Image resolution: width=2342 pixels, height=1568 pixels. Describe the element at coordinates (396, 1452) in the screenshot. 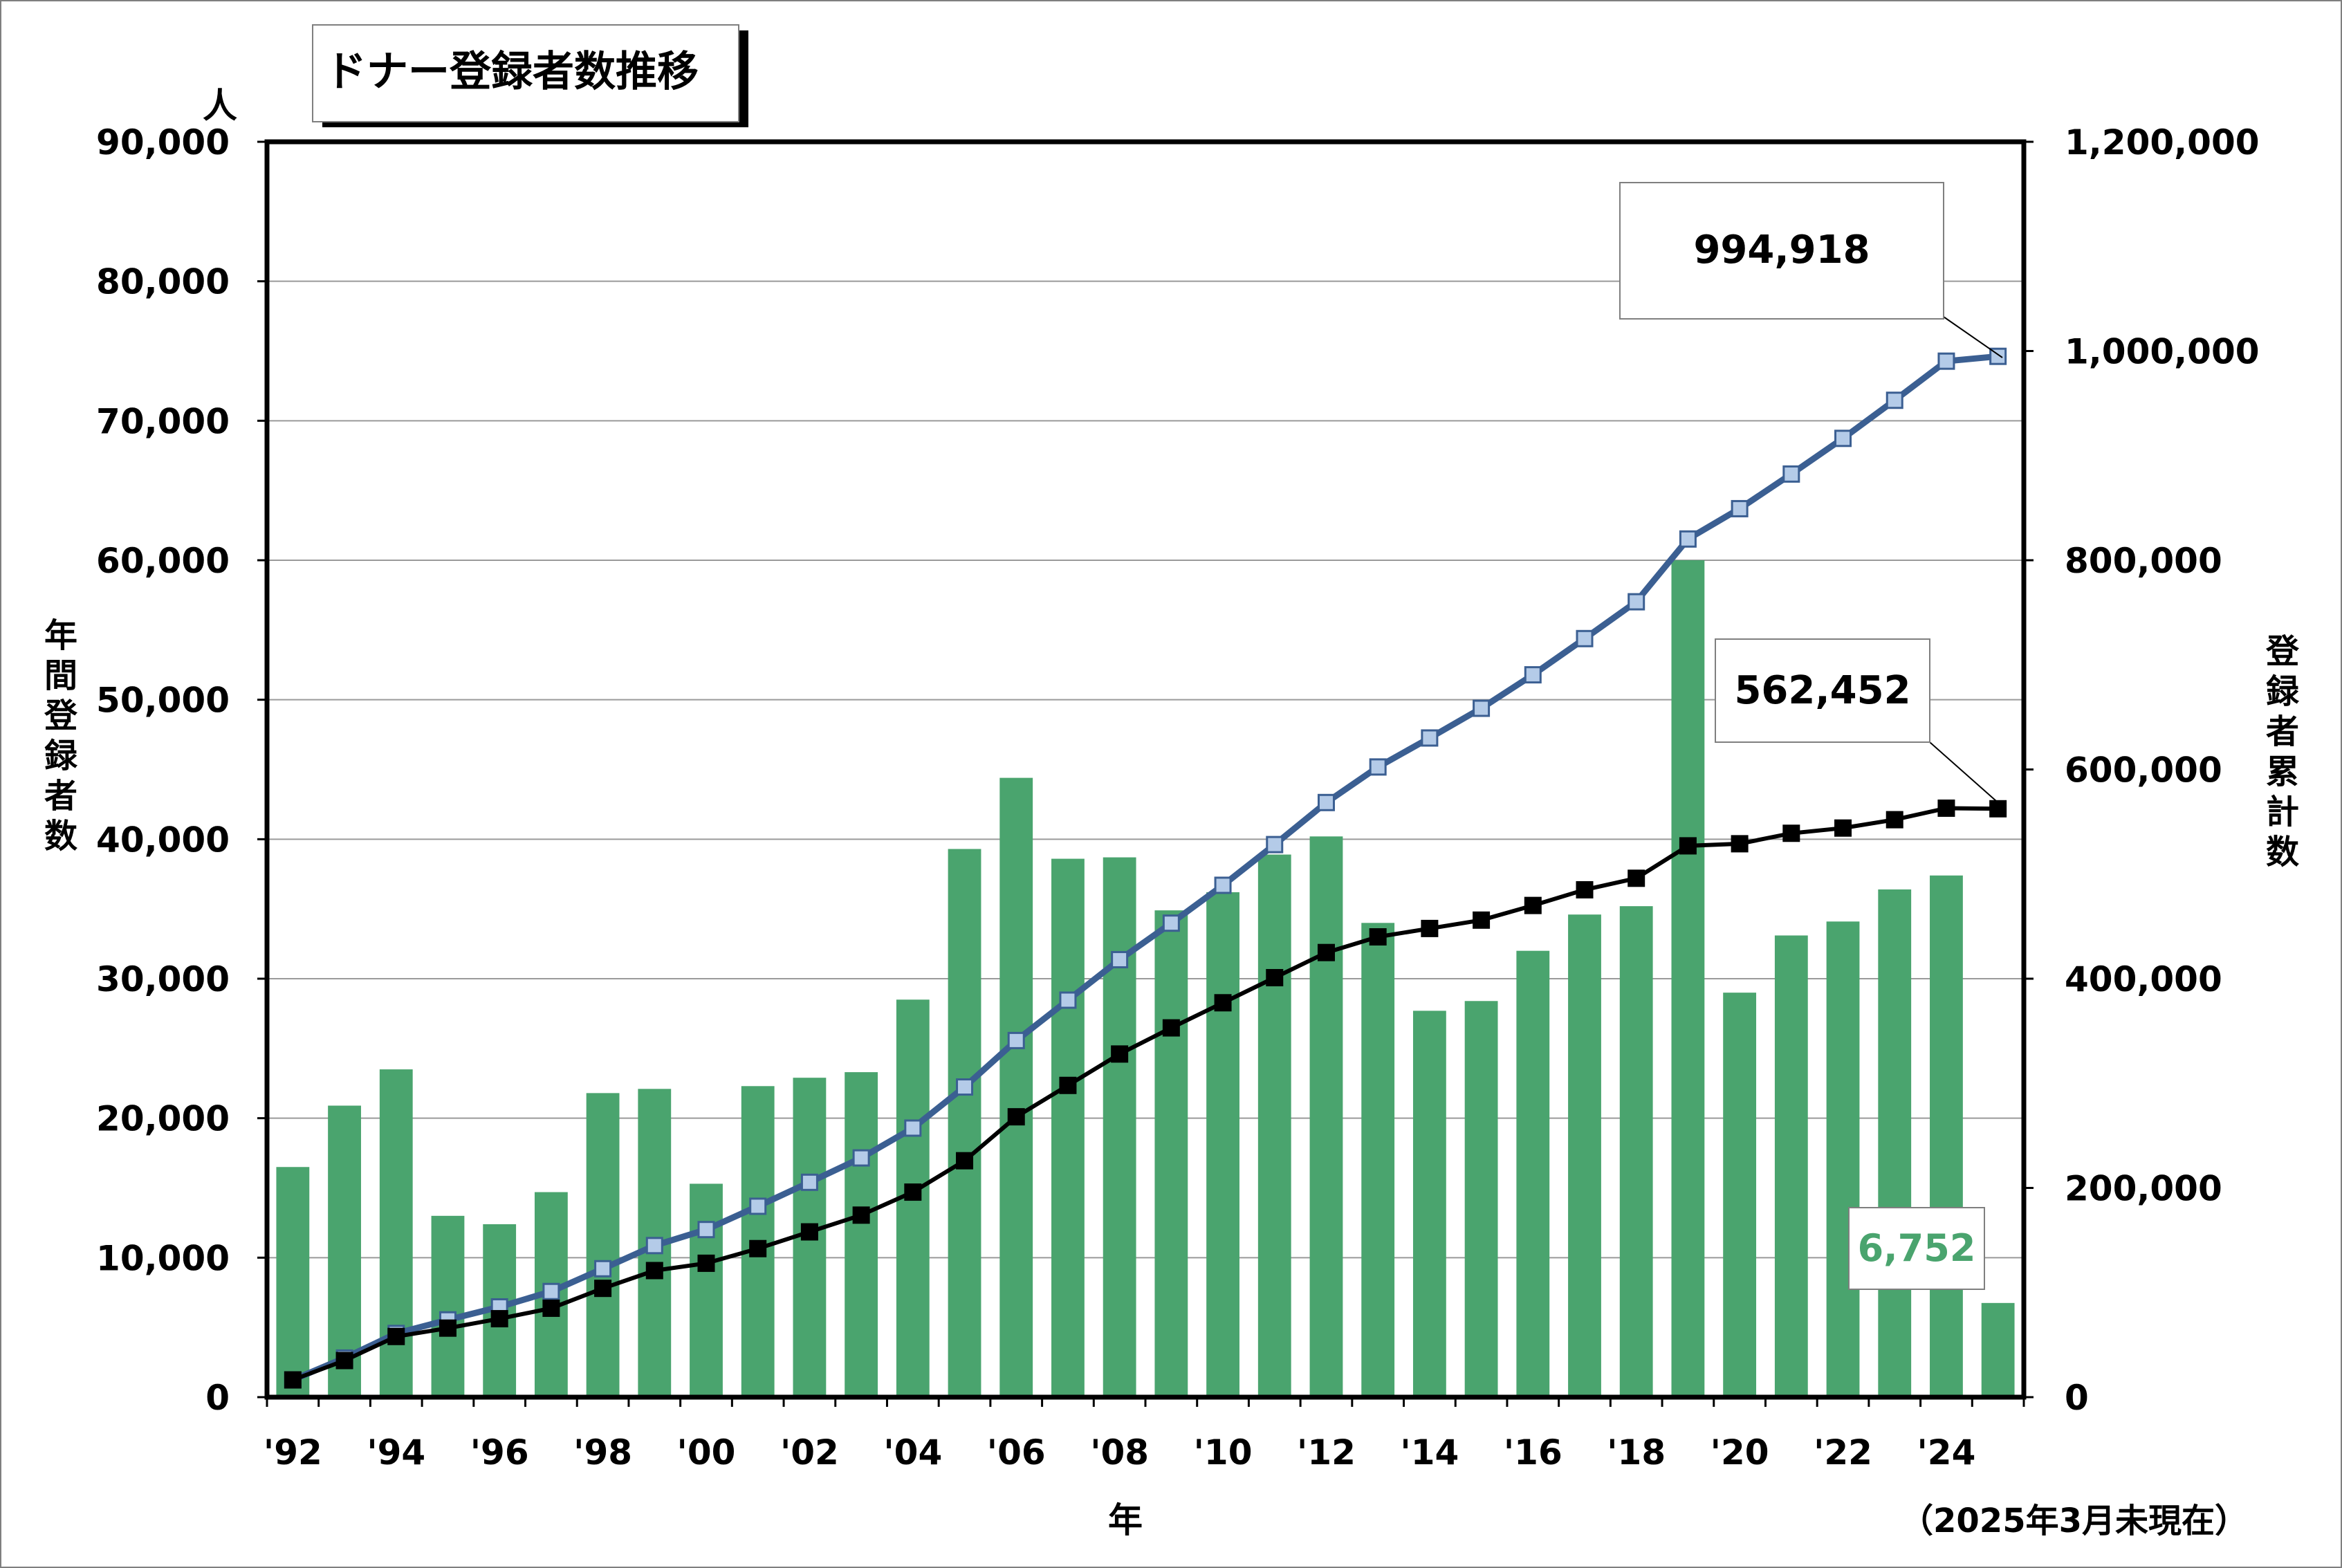

I see `x-tick-label: '94` at that location.